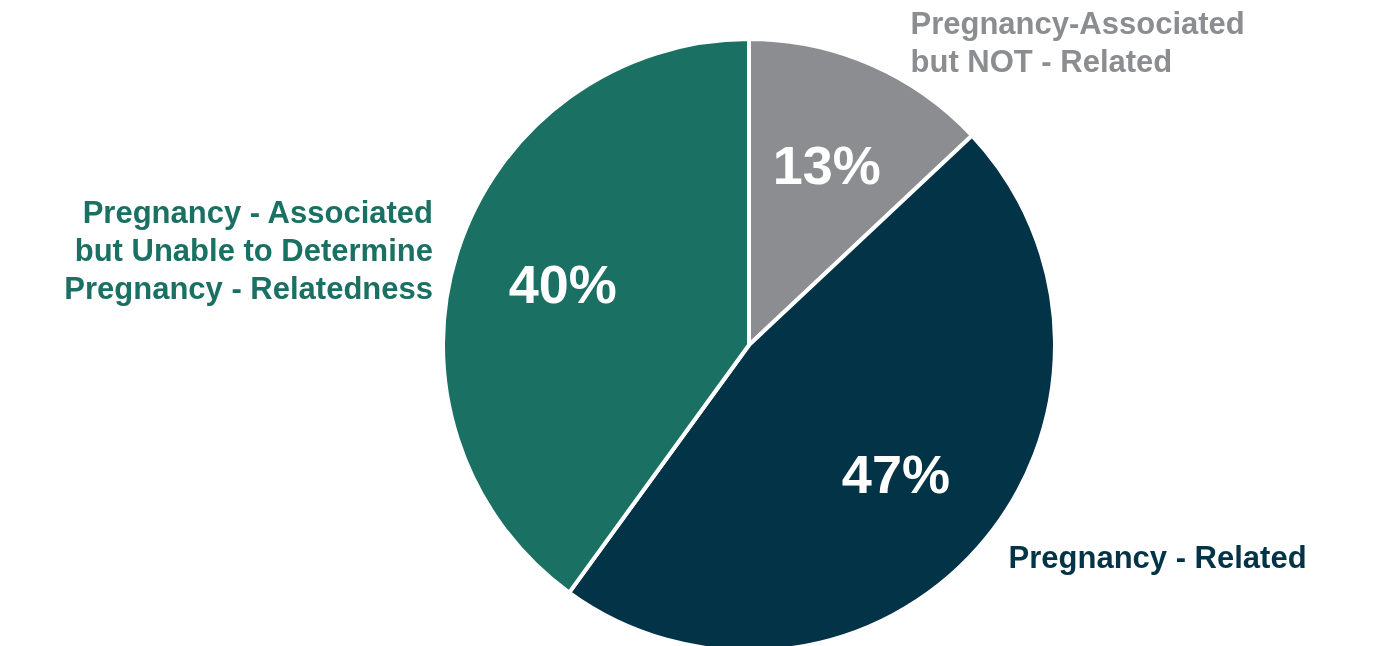  I want to click on slice-label: Pregnancy-Associated but NOT - Related, so click(1077, 42).